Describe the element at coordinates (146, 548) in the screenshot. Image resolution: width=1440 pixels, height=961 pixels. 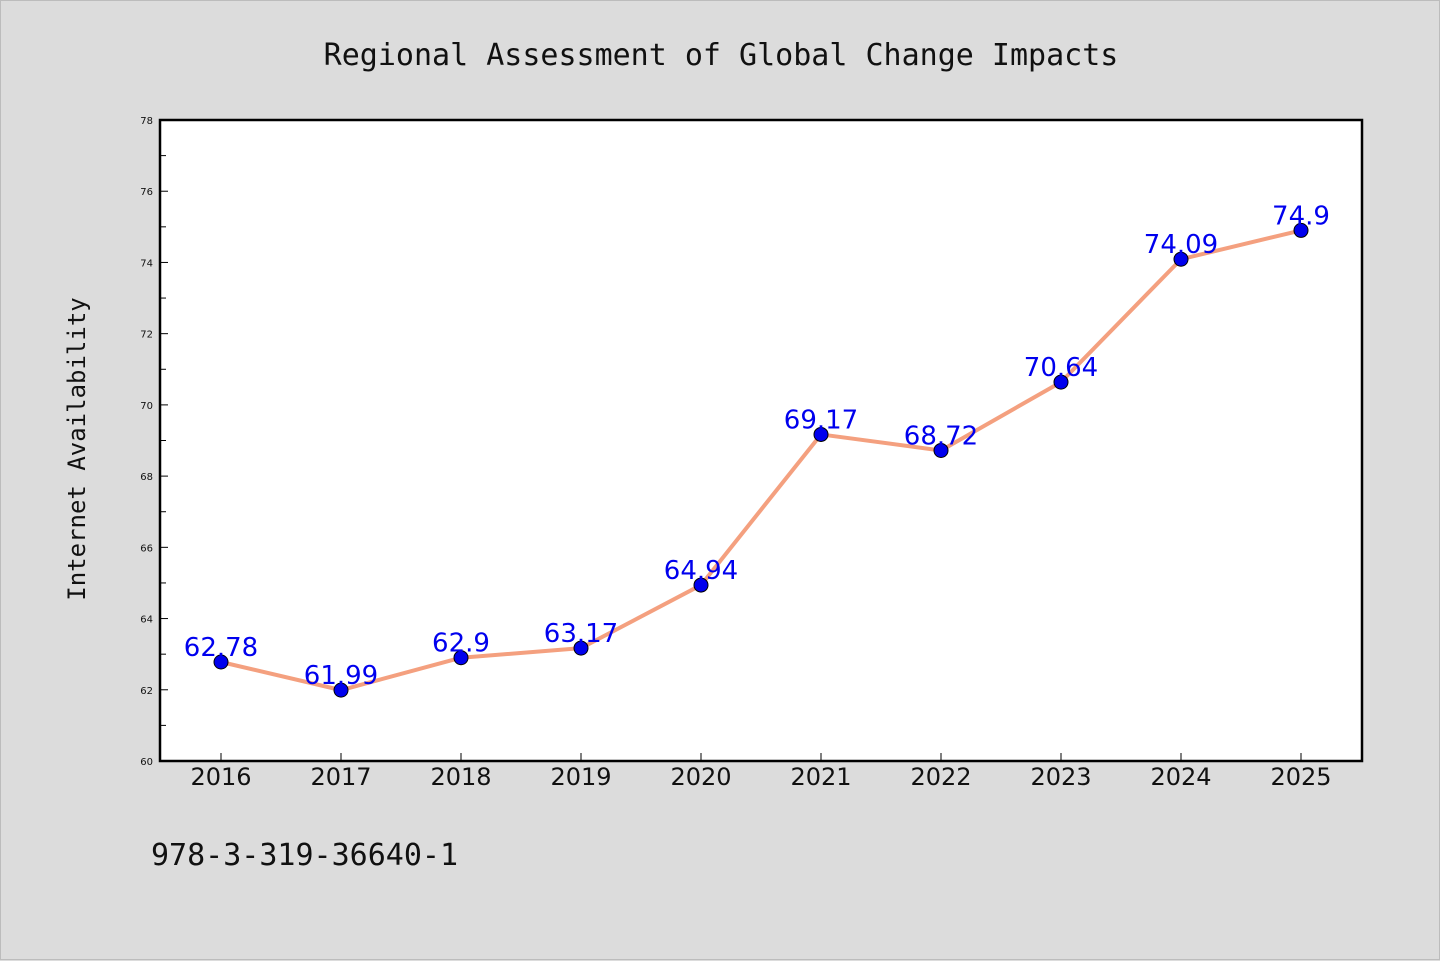
I see `y-tick-label: 66` at that location.